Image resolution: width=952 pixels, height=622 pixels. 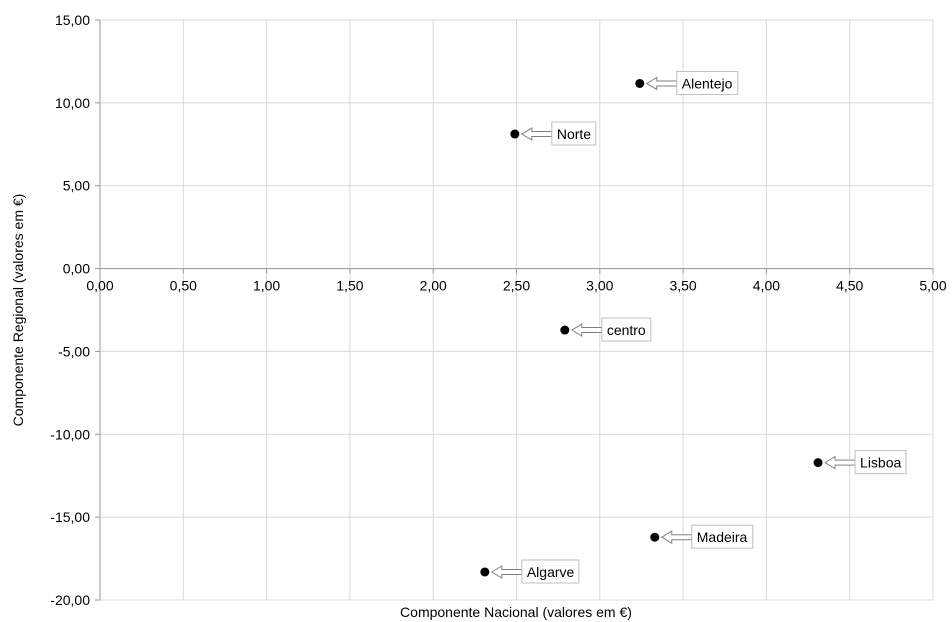 I want to click on y-tick-label: -20,00, so click(x=70, y=600).